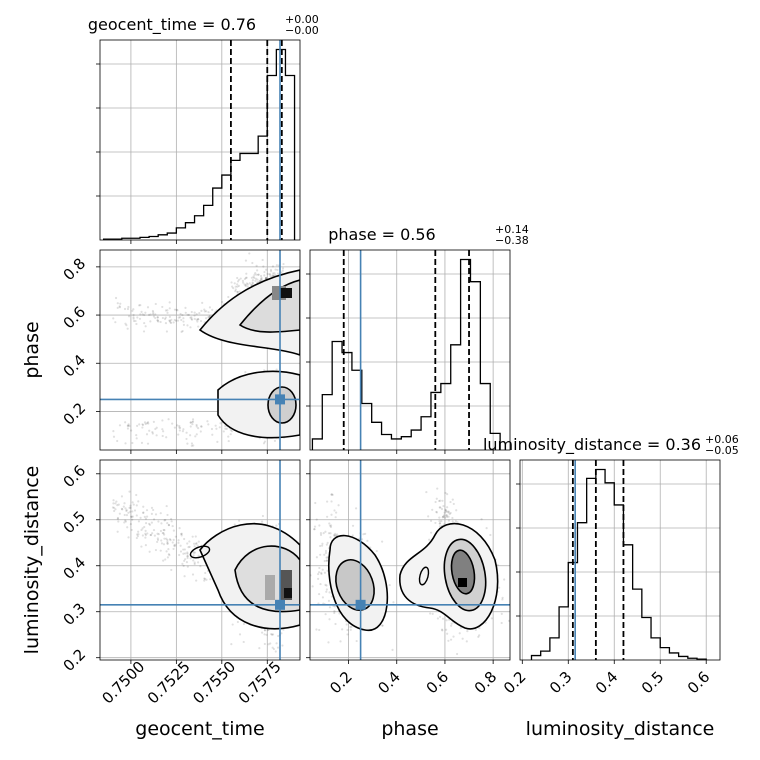 The height and width of the screenshot is (760, 760). What do you see at coordinates (438, 683) in the screenshot?
I see `x-tick-label: 0.6` at bounding box center [438, 683].